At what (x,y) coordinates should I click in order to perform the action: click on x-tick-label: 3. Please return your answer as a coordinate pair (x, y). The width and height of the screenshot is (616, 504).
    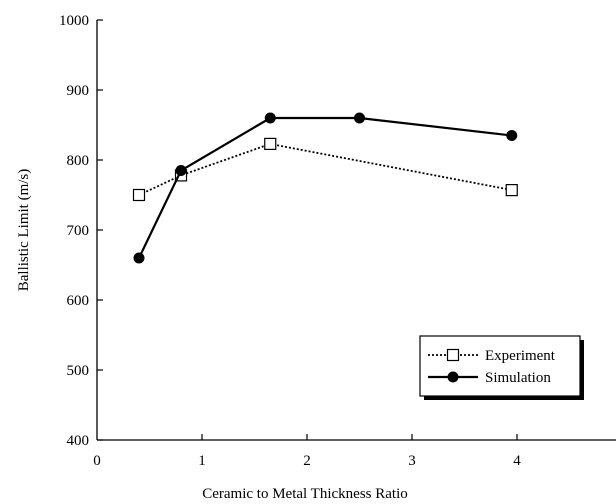
    Looking at the image, I should click on (412, 461).